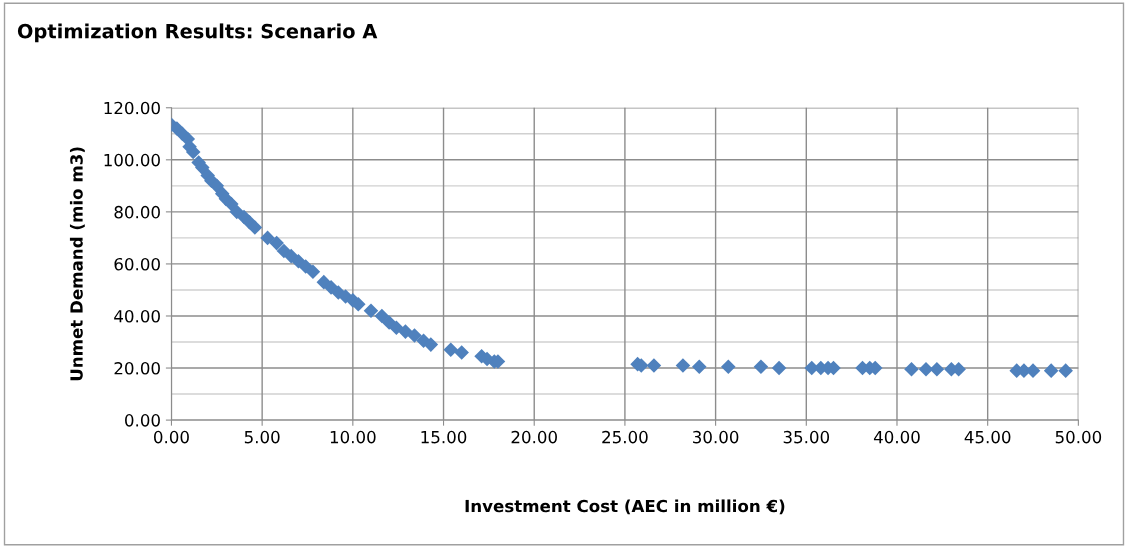 Image resolution: width=1128 pixels, height=547 pixels. I want to click on x-tick-label: 50.00, so click(1078, 437).